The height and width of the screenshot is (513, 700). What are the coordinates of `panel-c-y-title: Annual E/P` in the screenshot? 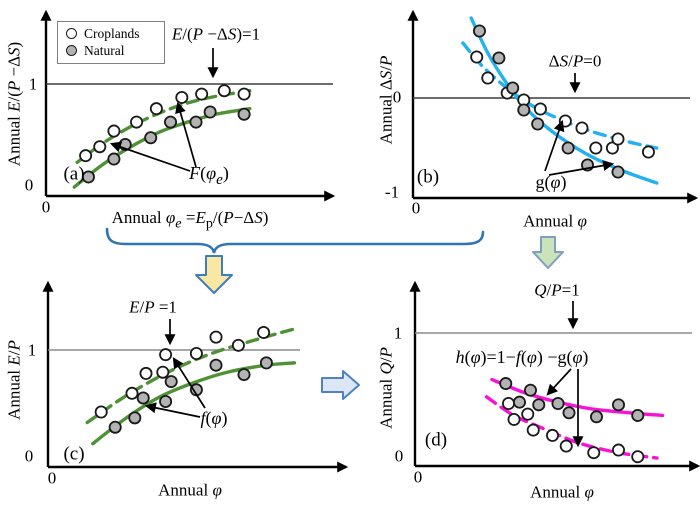 It's located at (14, 380).